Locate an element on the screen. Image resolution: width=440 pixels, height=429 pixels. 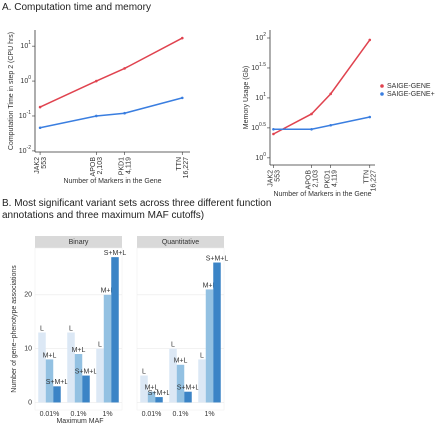
x-tick-label: 0.1% is located at coordinates (79, 414).